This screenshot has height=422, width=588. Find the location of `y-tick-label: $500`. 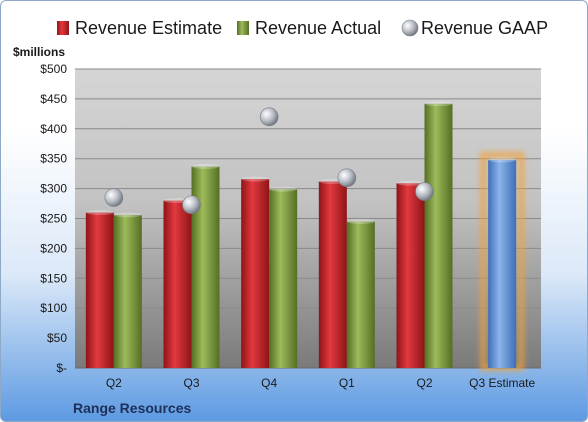

y-tick-label: $500 is located at coordinates (53, 69).